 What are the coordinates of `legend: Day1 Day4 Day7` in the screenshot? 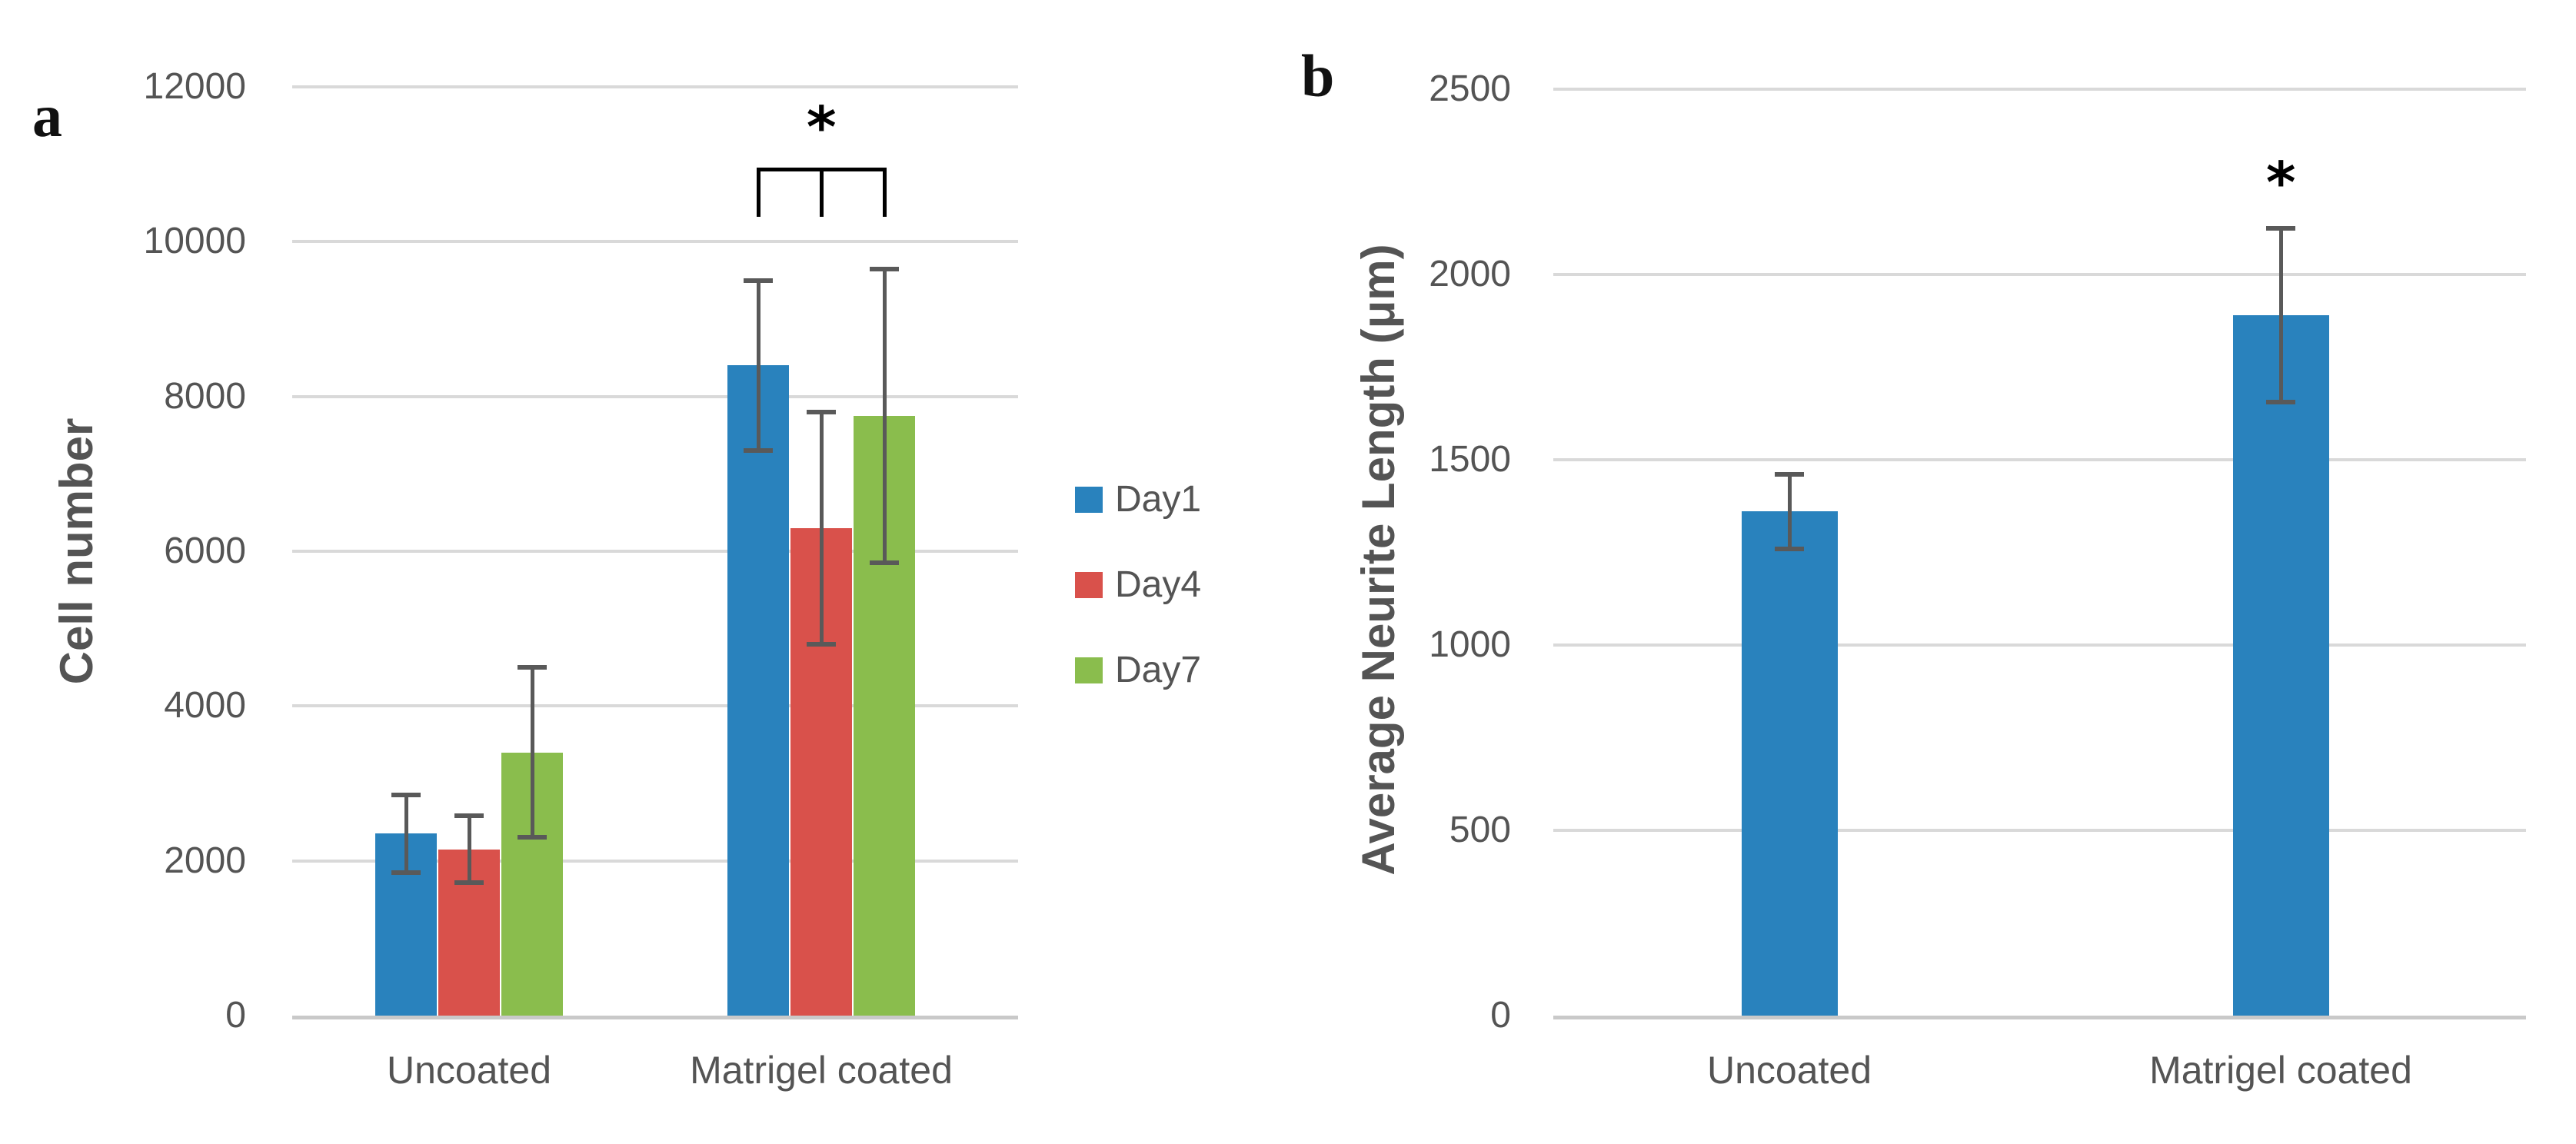 It's located at (1175, 592).